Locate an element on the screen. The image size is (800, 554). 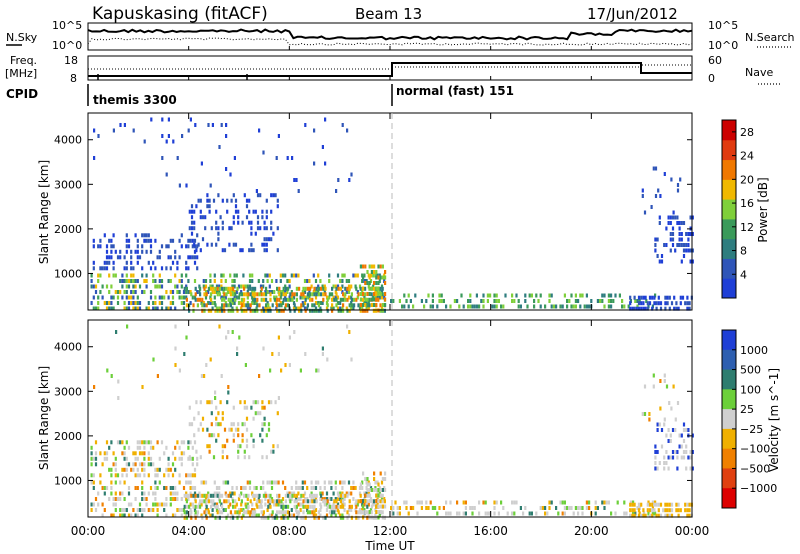
nsky-panel: N.Sky 10^5 10^0 10^5 10^0 N.Search is located at coordinates (400, 35).